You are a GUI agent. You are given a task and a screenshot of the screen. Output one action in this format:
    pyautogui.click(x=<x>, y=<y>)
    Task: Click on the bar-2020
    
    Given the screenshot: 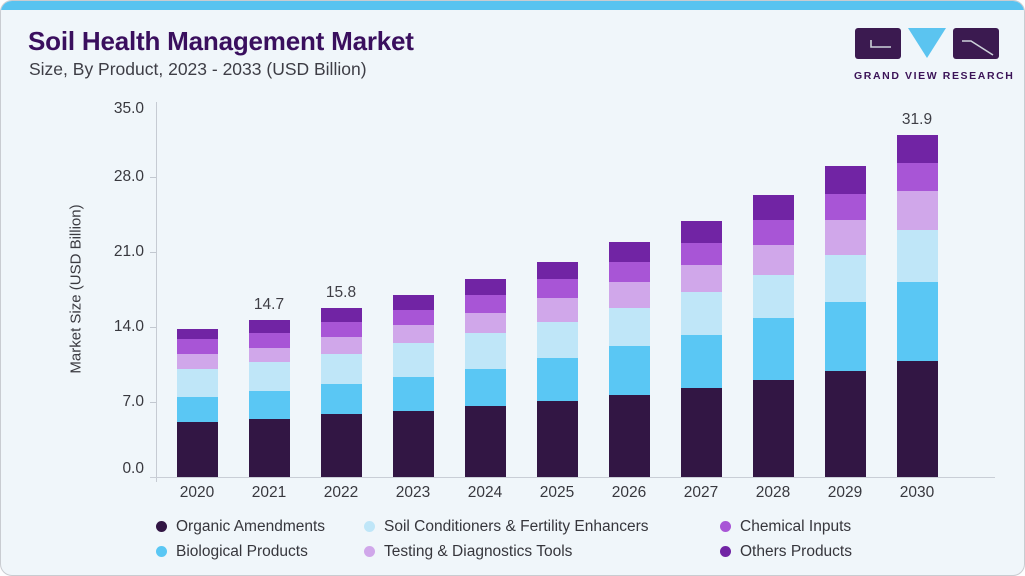 What is the action you would take?
    pyautogui.click(x=197, y=403)
    